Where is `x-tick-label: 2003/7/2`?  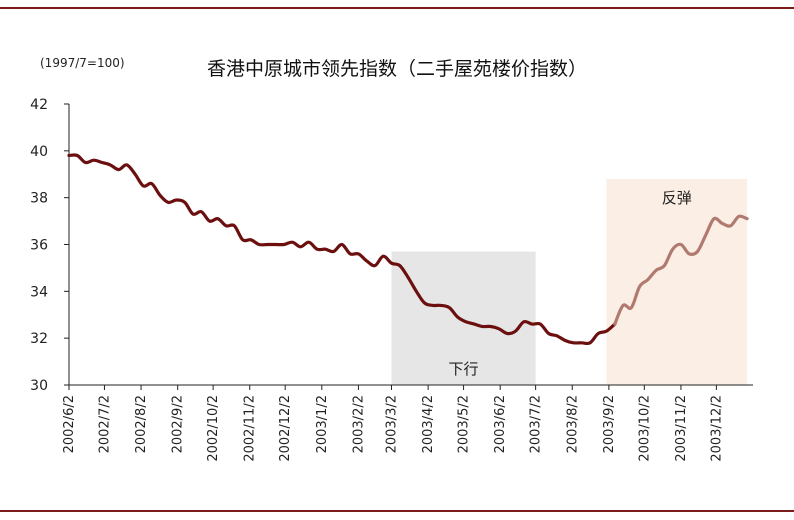
x-tick-label: 2003/7/2 is located at coordinates (536, 424).